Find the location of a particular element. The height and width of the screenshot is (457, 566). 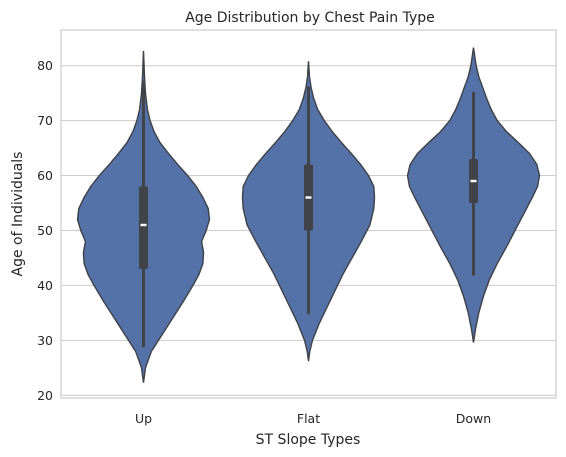

x-tick-labels: Up Flat Down is located at coordinates (313, 418).